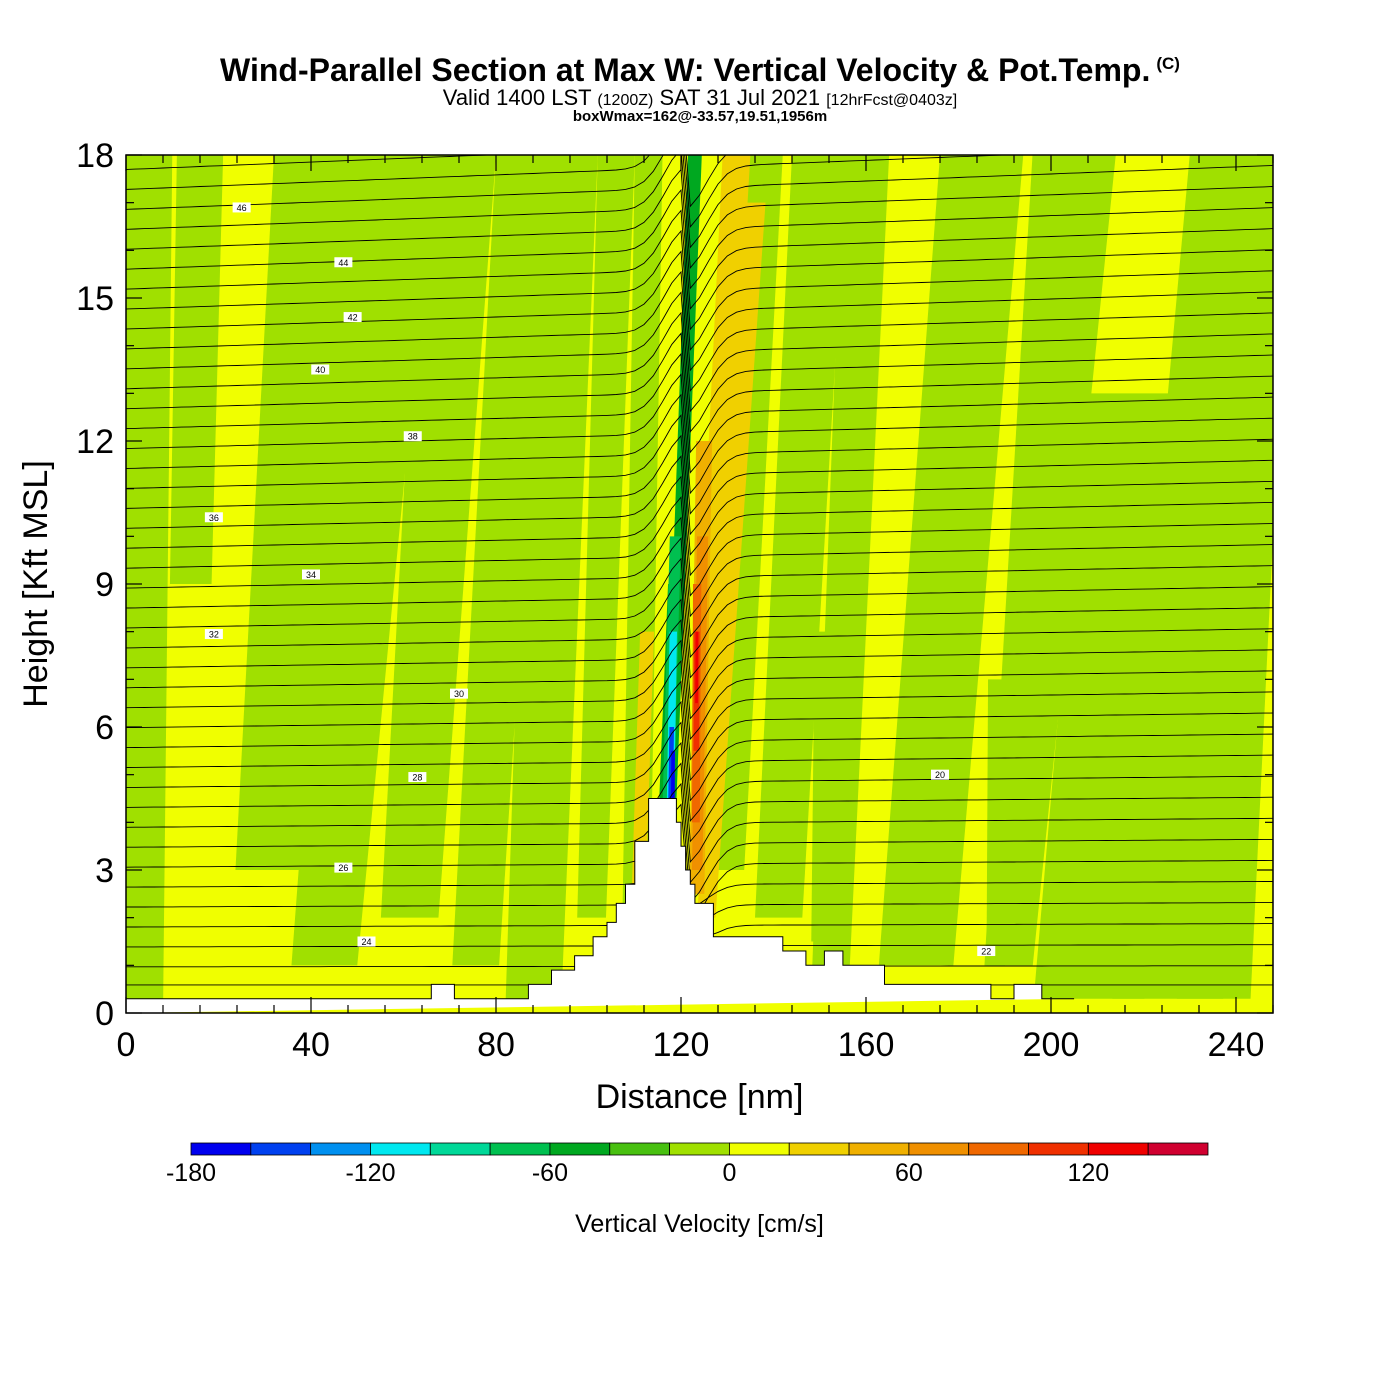 The image size is (1400, 1400). I want to click on x-tick-label: 40, so click(311, 1045).